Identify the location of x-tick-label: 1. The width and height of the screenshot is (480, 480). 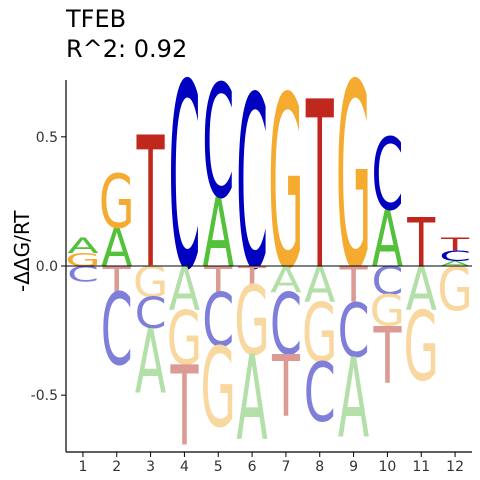
(82, 467).